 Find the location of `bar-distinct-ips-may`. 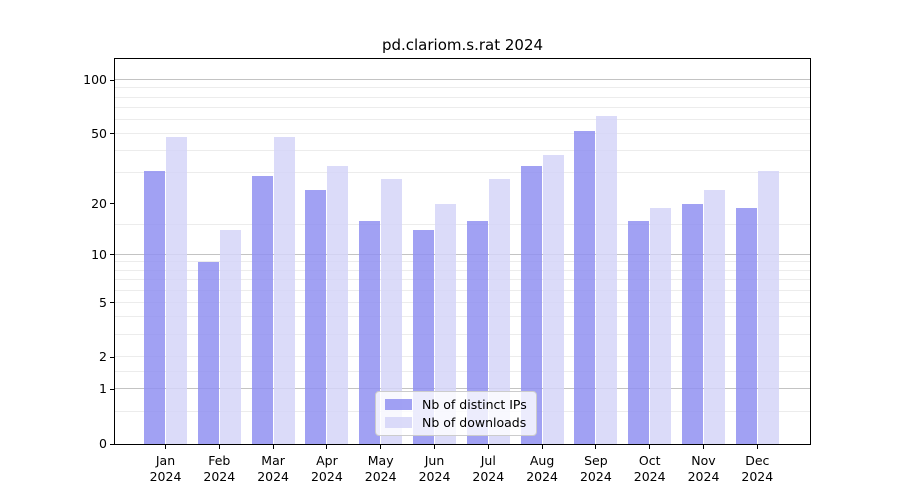

bar-distinct-ips-may is located at coordinates (370, 332).